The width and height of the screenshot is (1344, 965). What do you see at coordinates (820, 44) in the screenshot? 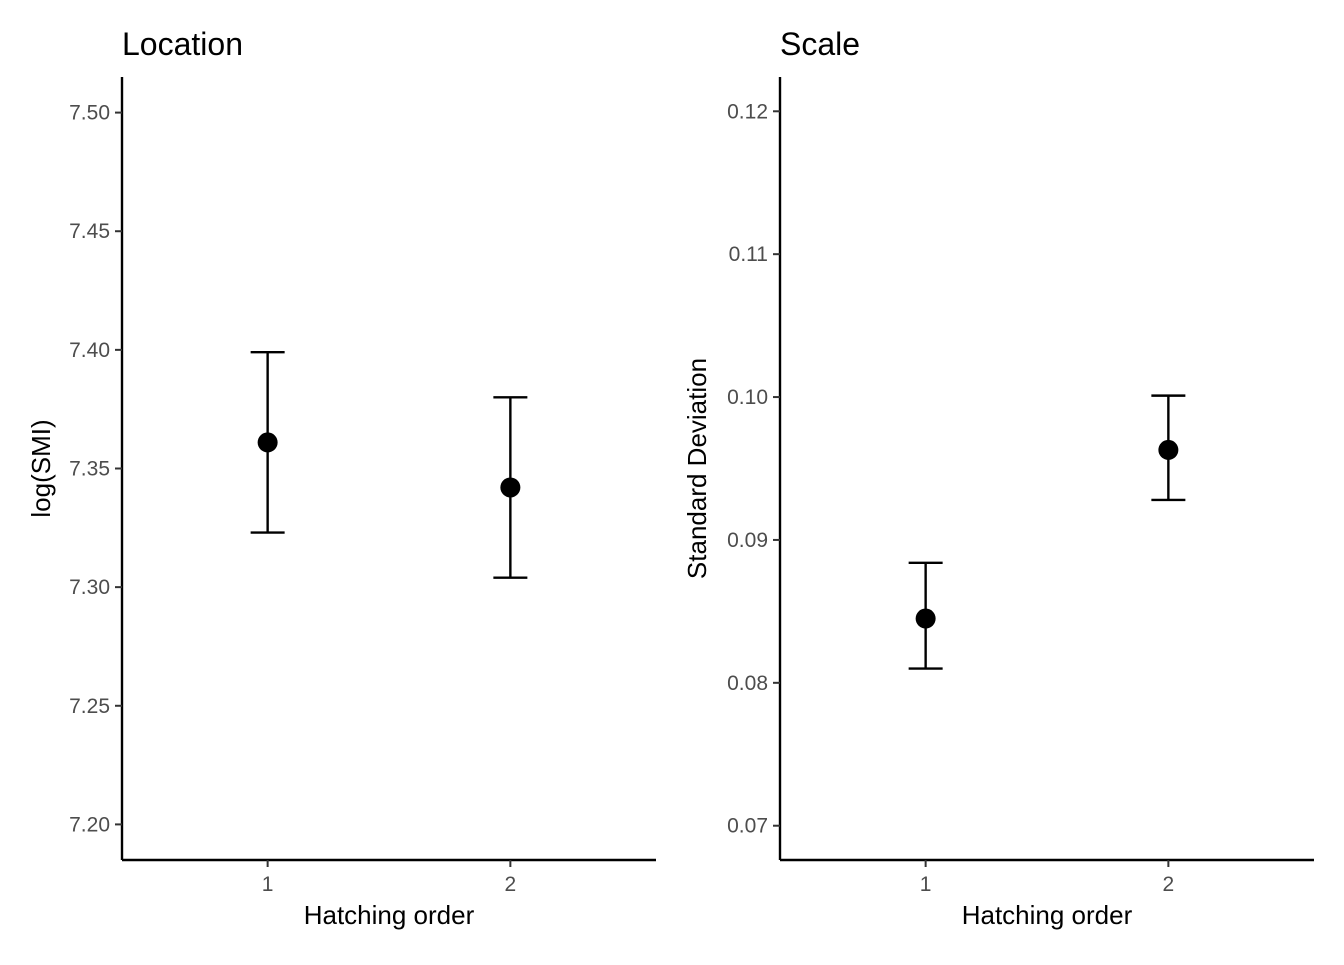
I see `panel-title: Scale` at bounding box center [820, 44].